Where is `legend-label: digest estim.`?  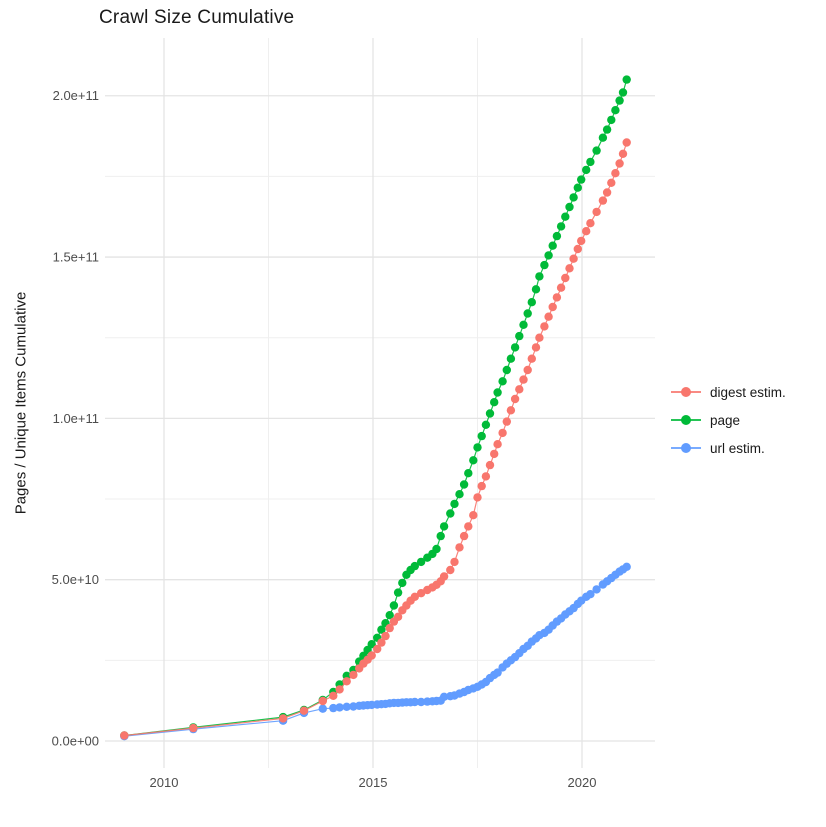 legend-label: digest estim. is located at coordinates (748, 392).